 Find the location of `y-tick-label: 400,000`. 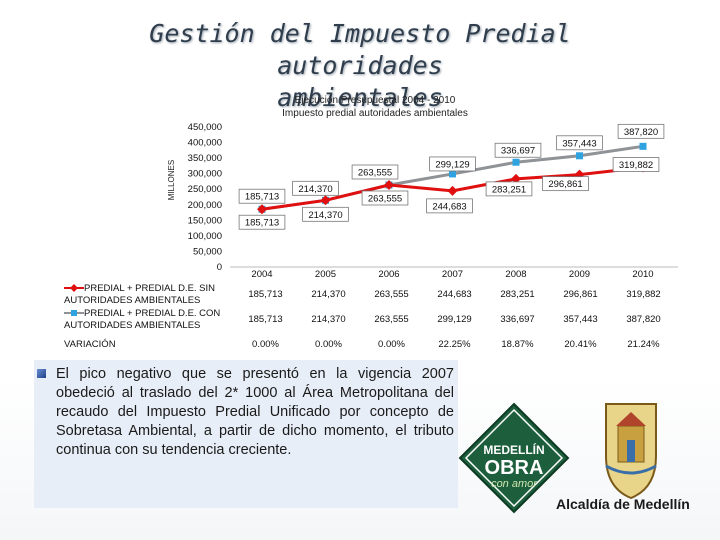

y-tick-label: 400,000 is located at coordinates (205, 143).